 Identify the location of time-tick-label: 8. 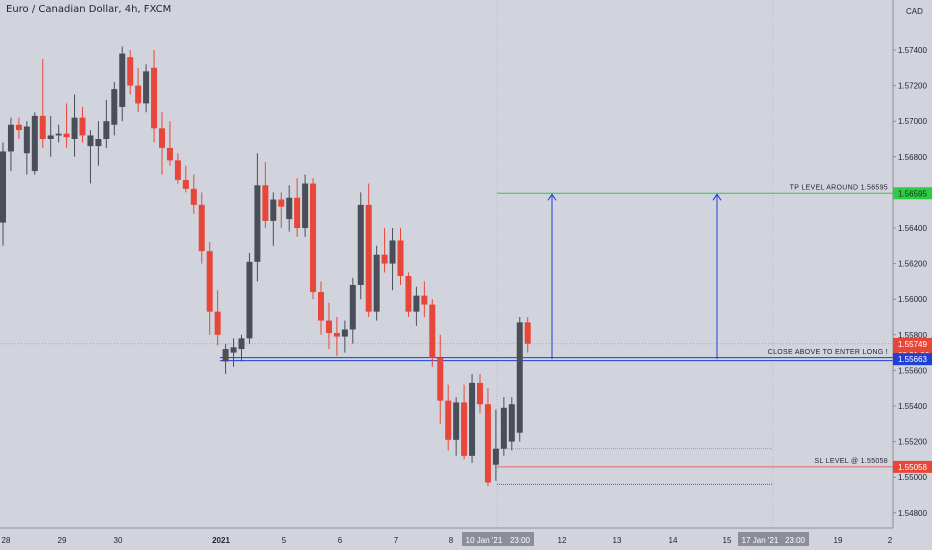
(451, 540).